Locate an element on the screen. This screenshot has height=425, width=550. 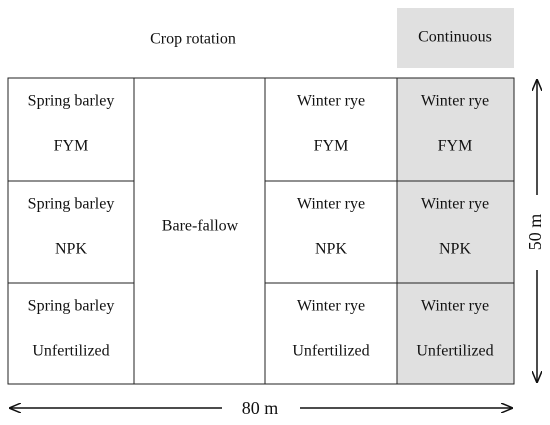
continuous-box is located at coordinates (455, 38).